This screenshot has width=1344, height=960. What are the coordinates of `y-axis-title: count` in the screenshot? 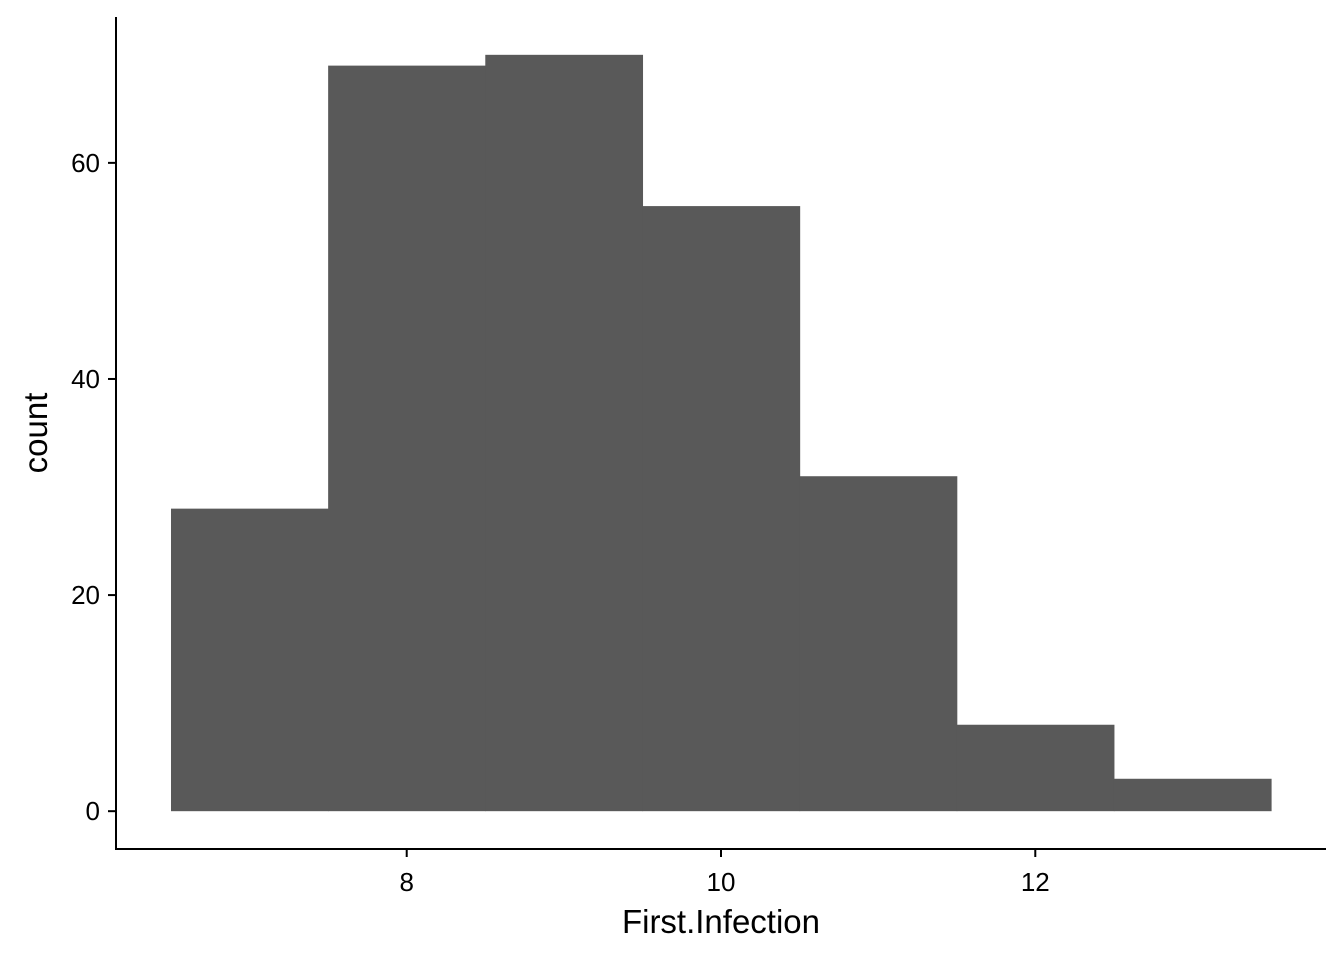 It's located at (35, 433).